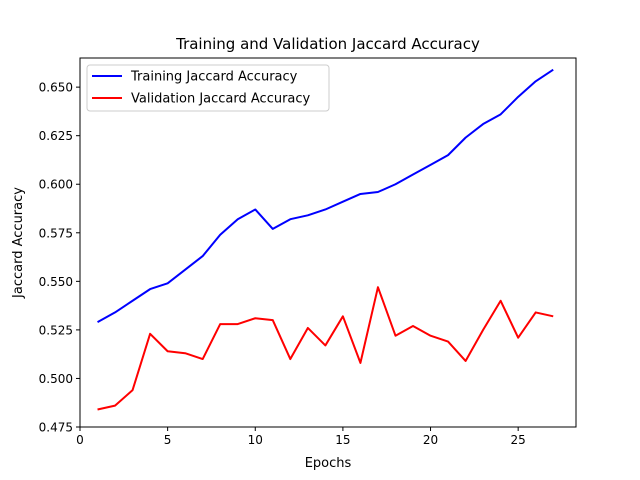 Image resolution: width=640 pixels, height=480 pixels. Describe the element at coordinates (255, 440) in the screenshot. I see `x-tick-label: 10` at that location.